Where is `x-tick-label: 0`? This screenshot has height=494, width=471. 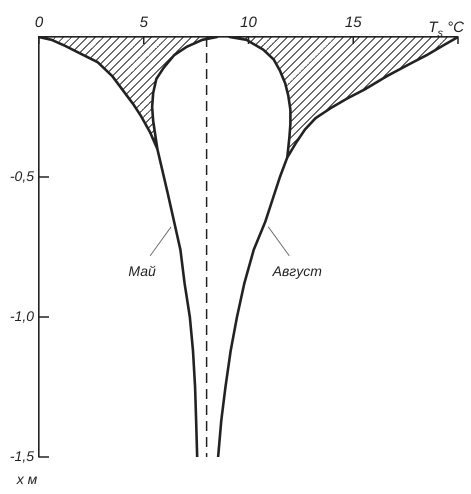 x-tick-label: 0 is located at coordinates (39, 23).